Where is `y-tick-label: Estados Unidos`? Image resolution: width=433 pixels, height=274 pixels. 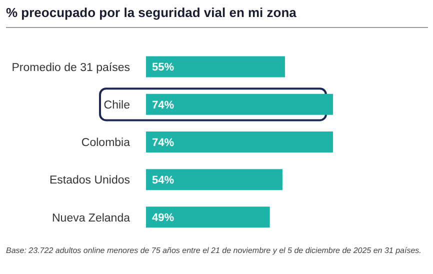
y-tick-label: Estados Unidos is located at coordinates (89, 180).